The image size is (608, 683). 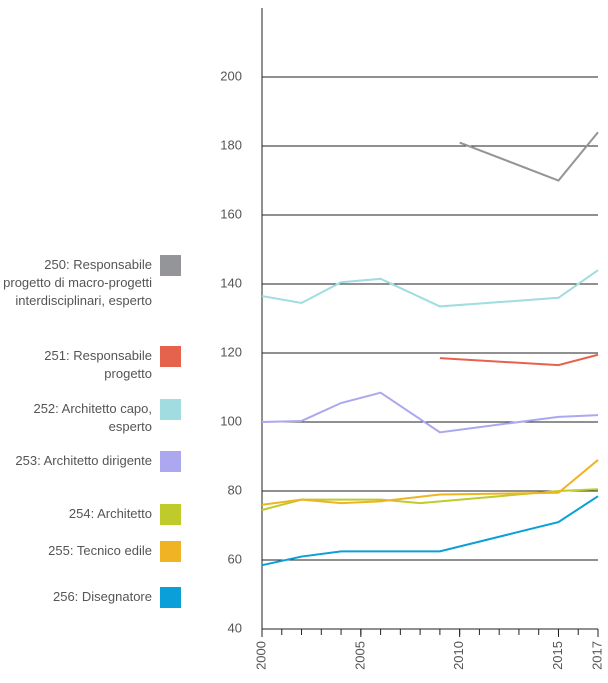 I want to click on y-tick-label: 200, so click(x=231, y=75).